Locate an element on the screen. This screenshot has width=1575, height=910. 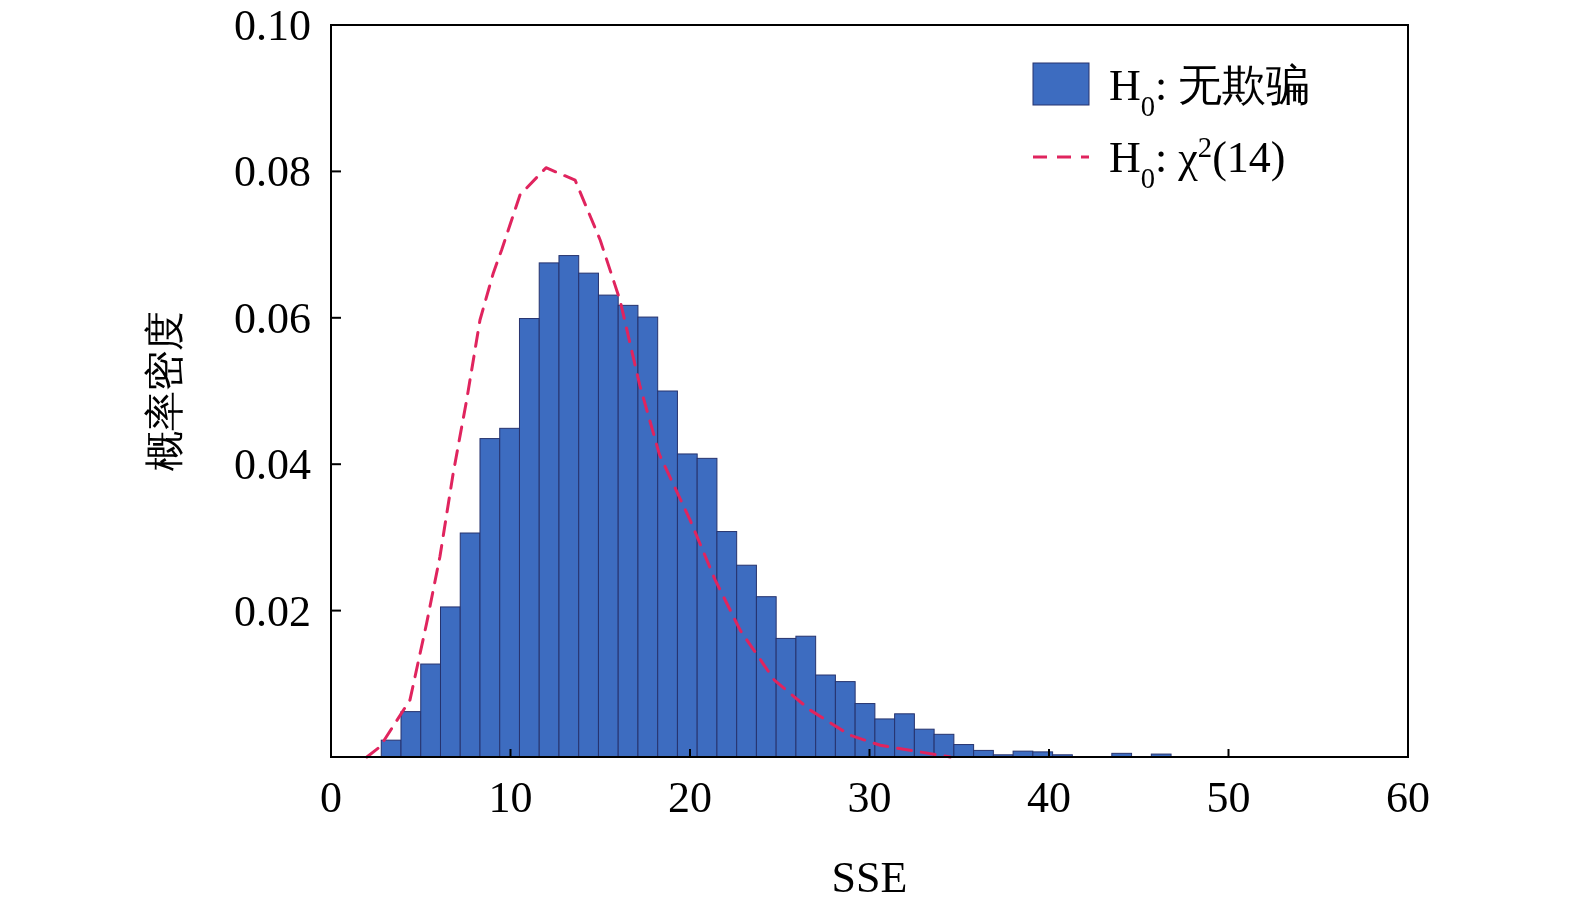
y-tick-label: 0.02 is located at coordinates (272, 611).